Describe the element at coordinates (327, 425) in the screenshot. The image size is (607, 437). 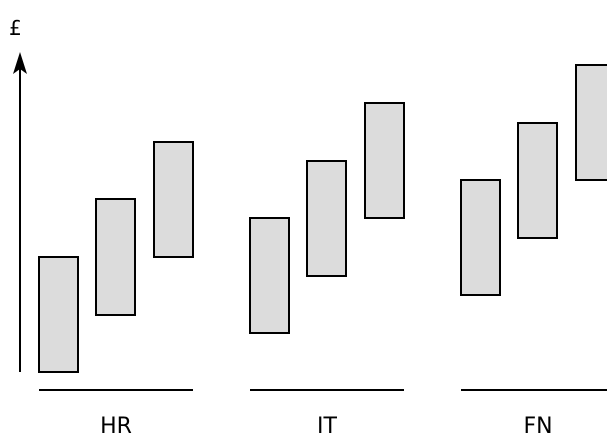
I see `it-label: IT` at that location.